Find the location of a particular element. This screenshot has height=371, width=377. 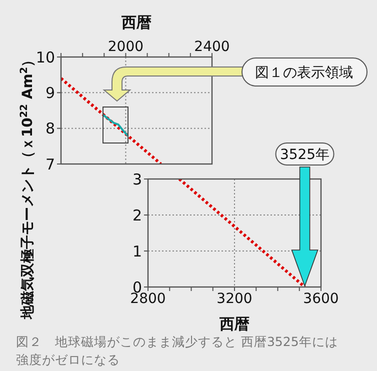

y-tick-label: 7 is located at coordinates (50, 164).